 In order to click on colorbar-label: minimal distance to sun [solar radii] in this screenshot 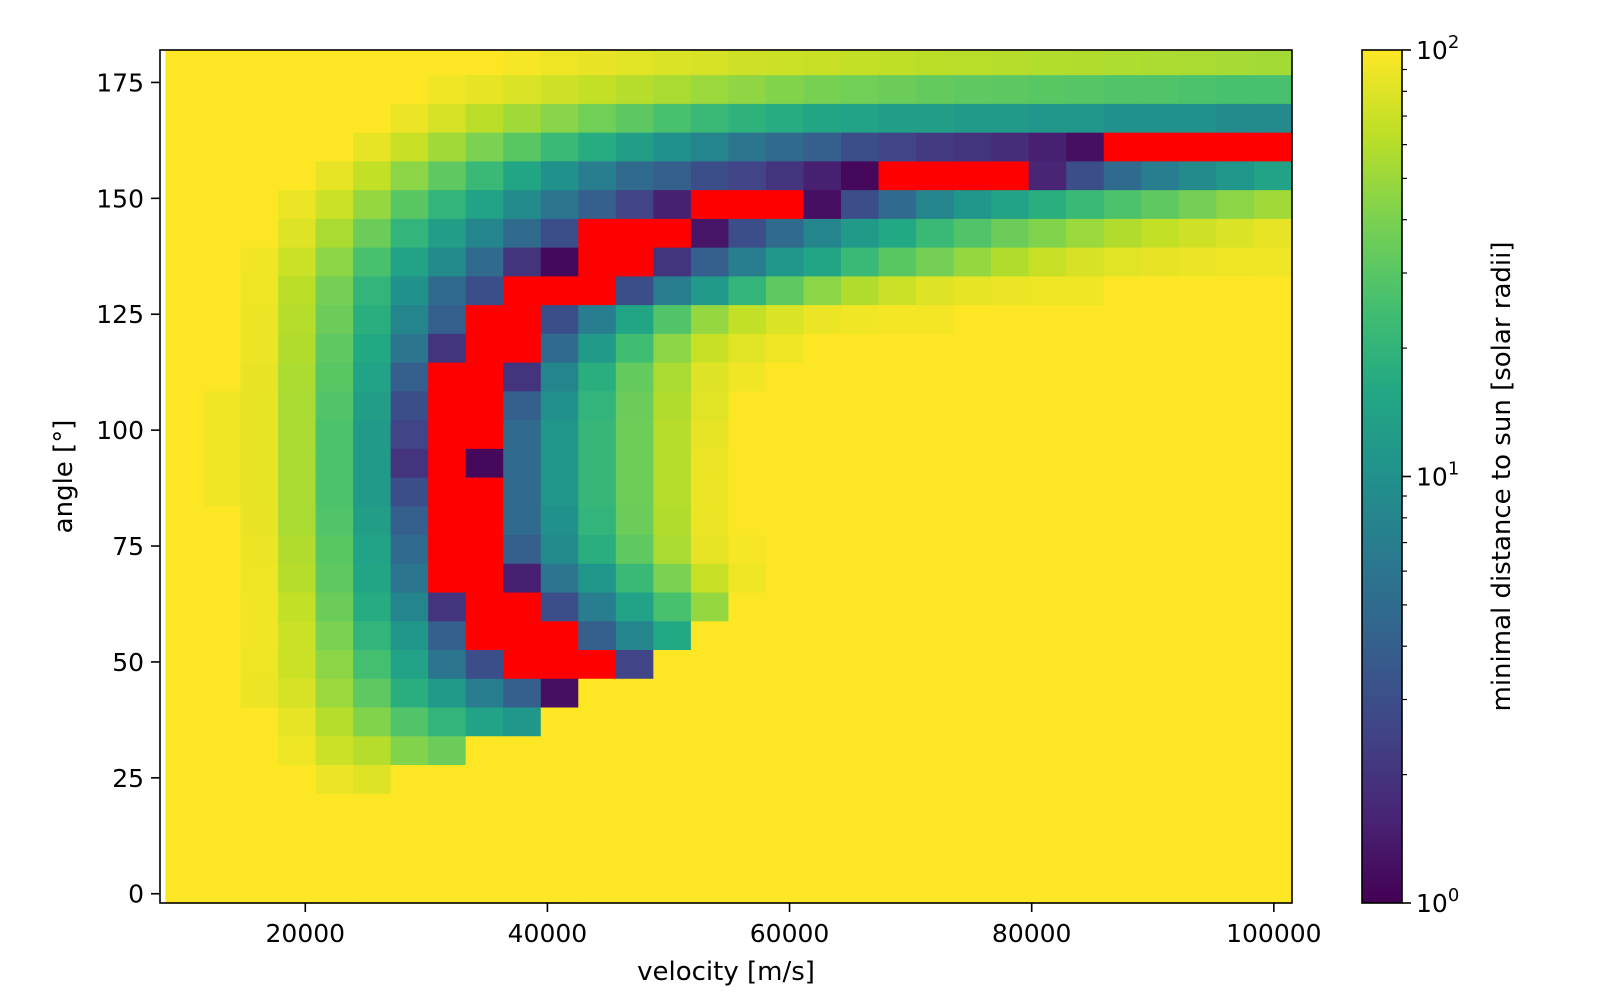, I will do `click(1502, 477)`.